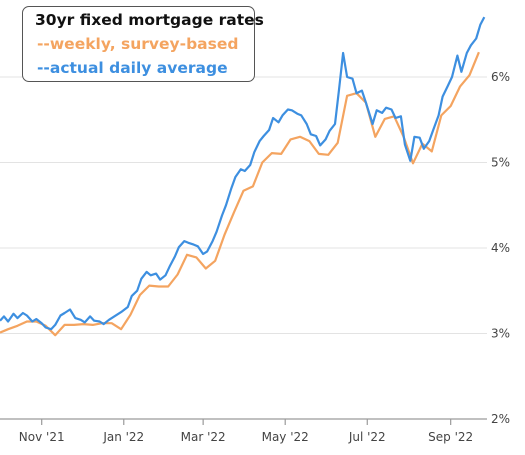  Describe the element at coordinates (203, 437) in the screenshot. I see `x-tick-label: Mar '22` at that location.